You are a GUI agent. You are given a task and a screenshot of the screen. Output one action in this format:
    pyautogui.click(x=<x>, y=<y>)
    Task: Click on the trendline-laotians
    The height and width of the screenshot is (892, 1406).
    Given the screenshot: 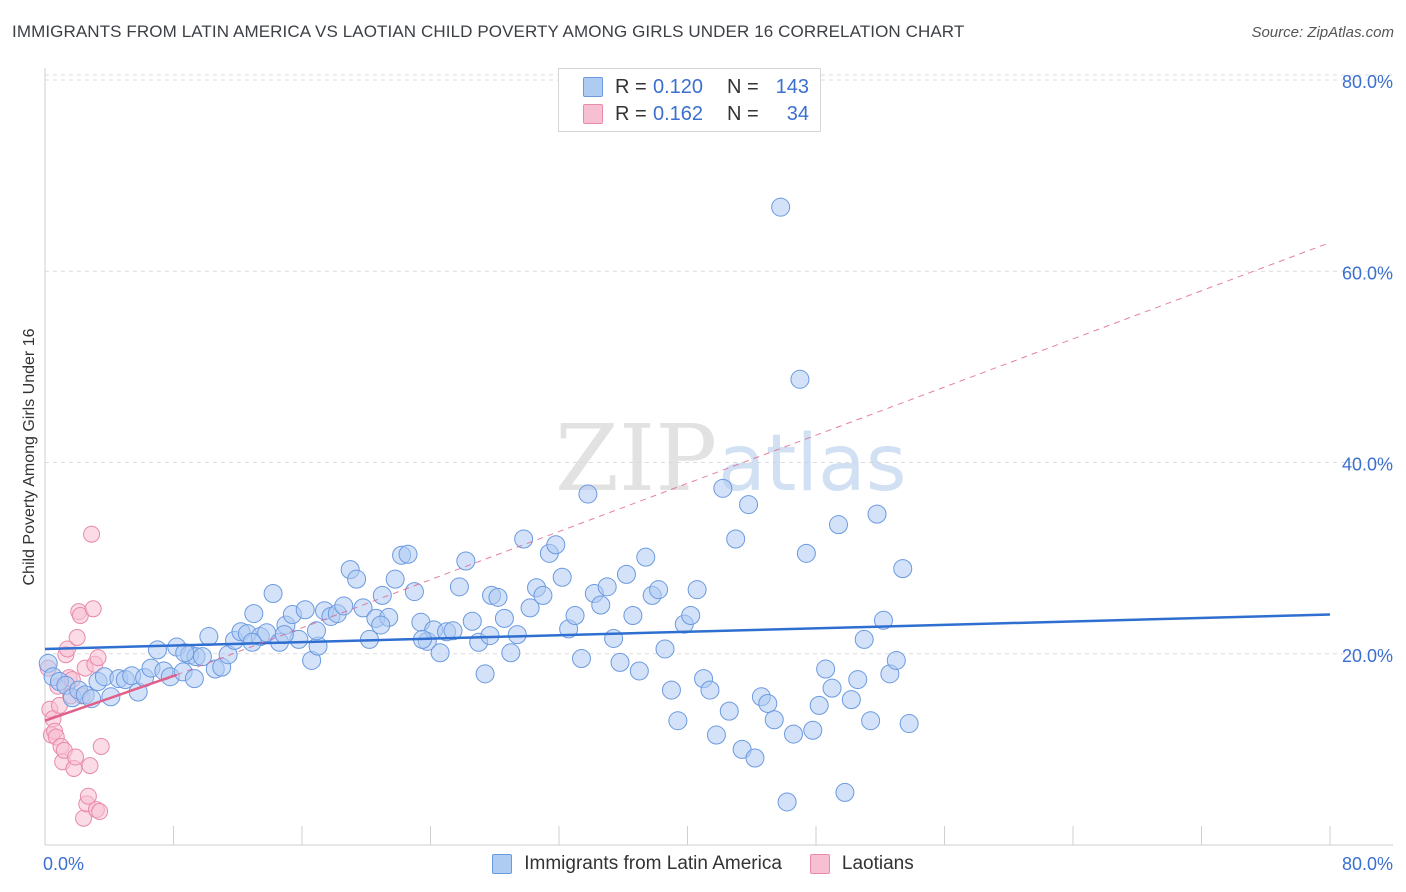 What is the action you would take?
    pyautogui.click(x=111, y=697)
    